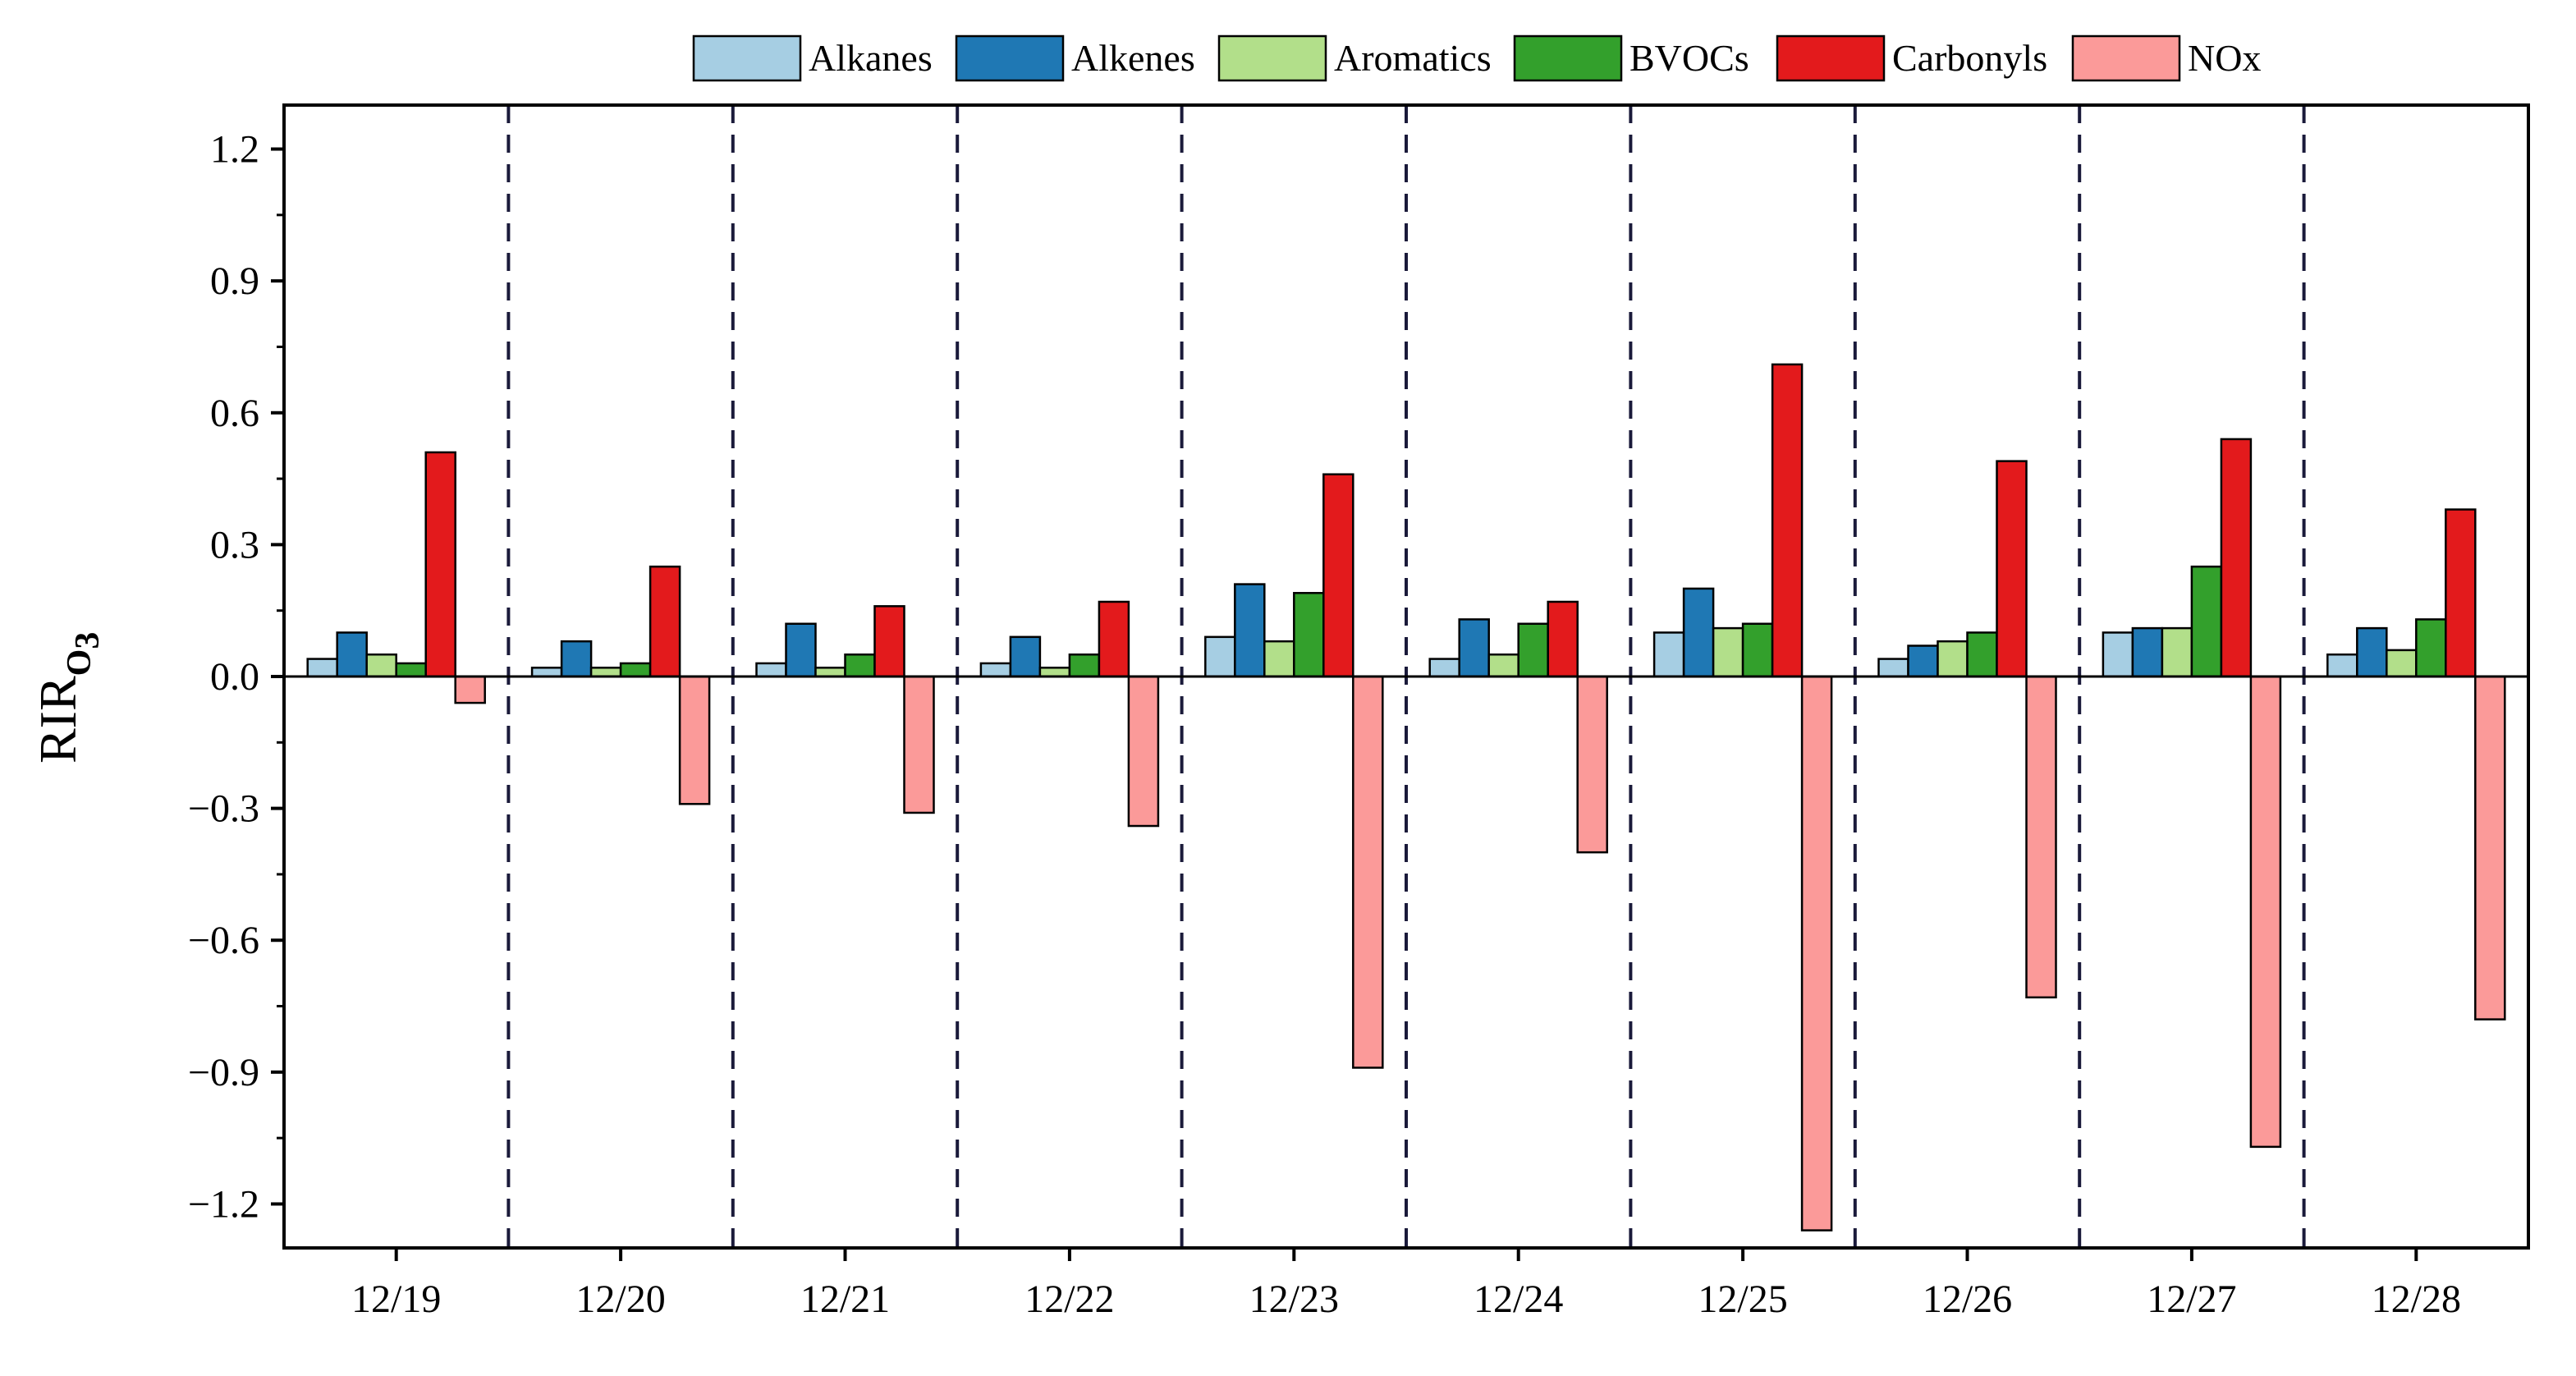 This screenshot has height=1376, width=2576. What do you see at coordinates (1742, 1299) in the screenshot?
I see `x-tick-label: 12/25` at bounding box center [1742, 1299].